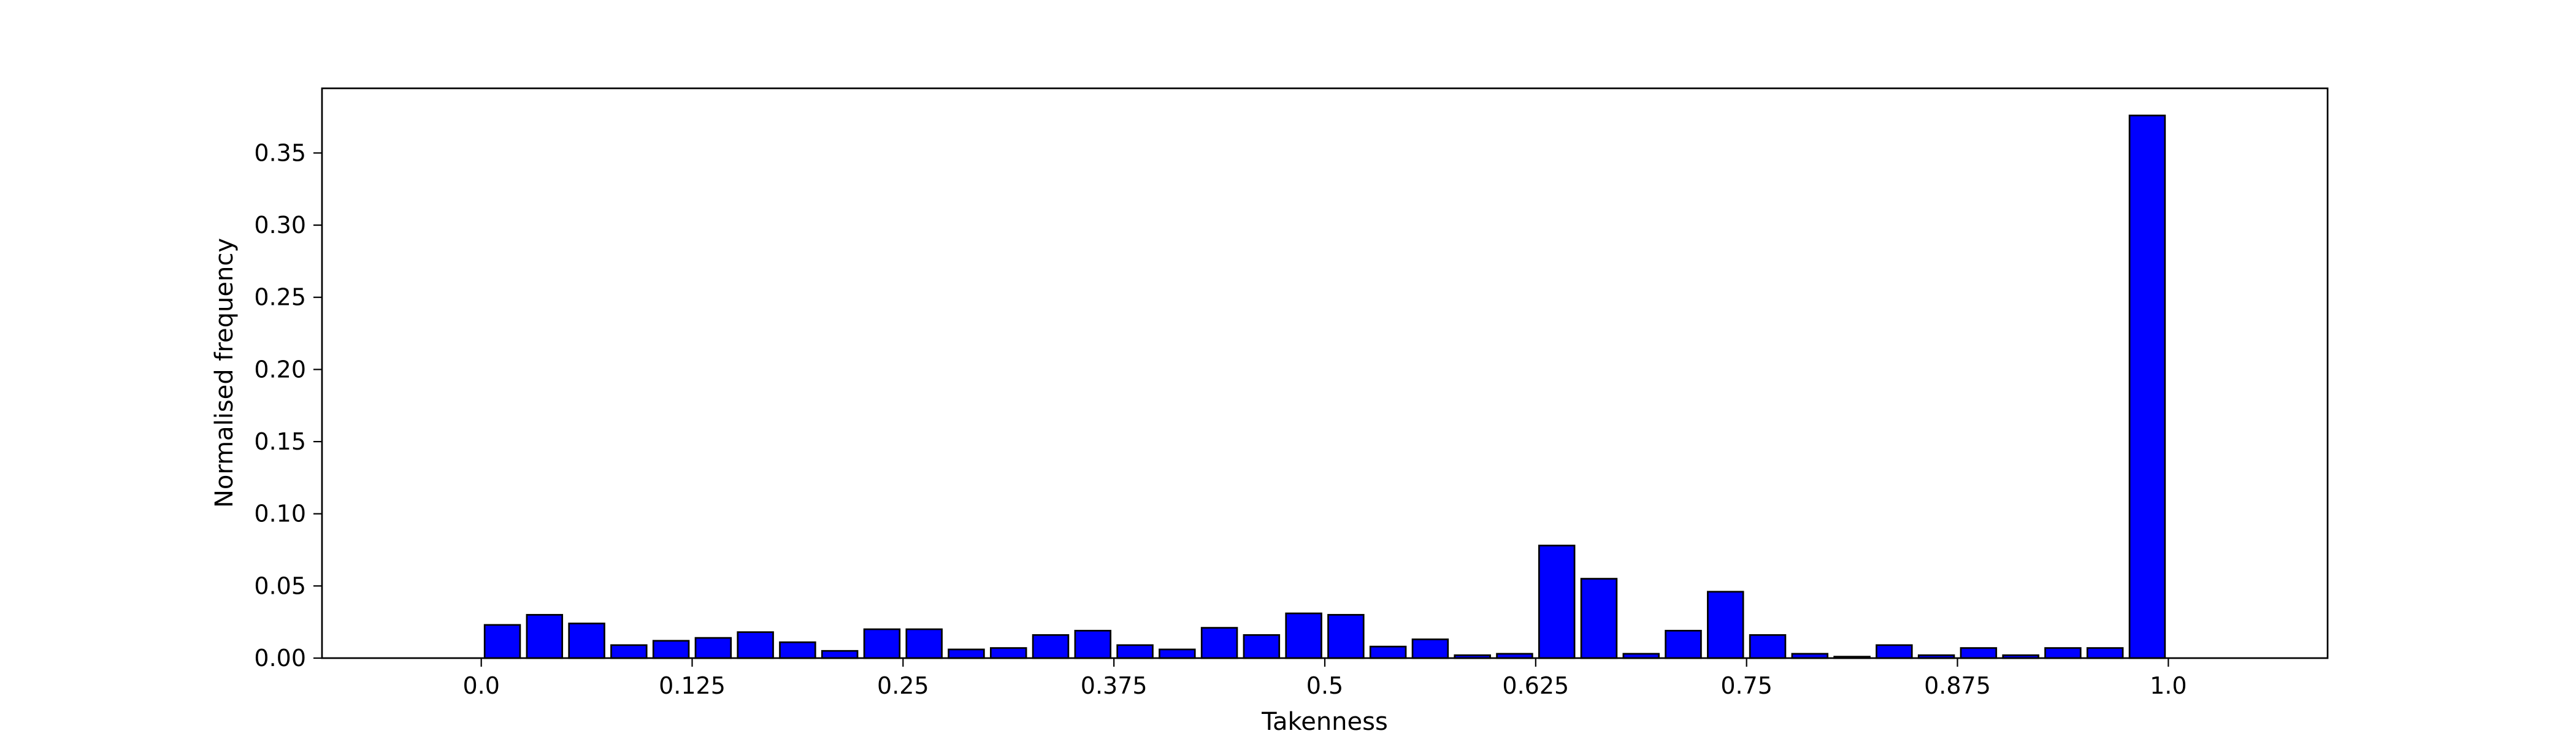  What do you see at coordinates (903, 685) in the screenshot?
I see `x-tick-label: 0.25` at bounding box center [903, 685].